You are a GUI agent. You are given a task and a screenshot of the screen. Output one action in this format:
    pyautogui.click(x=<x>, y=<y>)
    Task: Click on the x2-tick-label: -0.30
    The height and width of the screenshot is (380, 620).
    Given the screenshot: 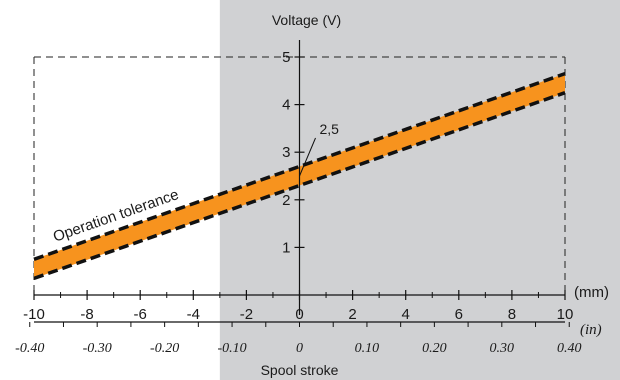 What is the action you would take?
    pyautogui.click(x=97, y=348)
    